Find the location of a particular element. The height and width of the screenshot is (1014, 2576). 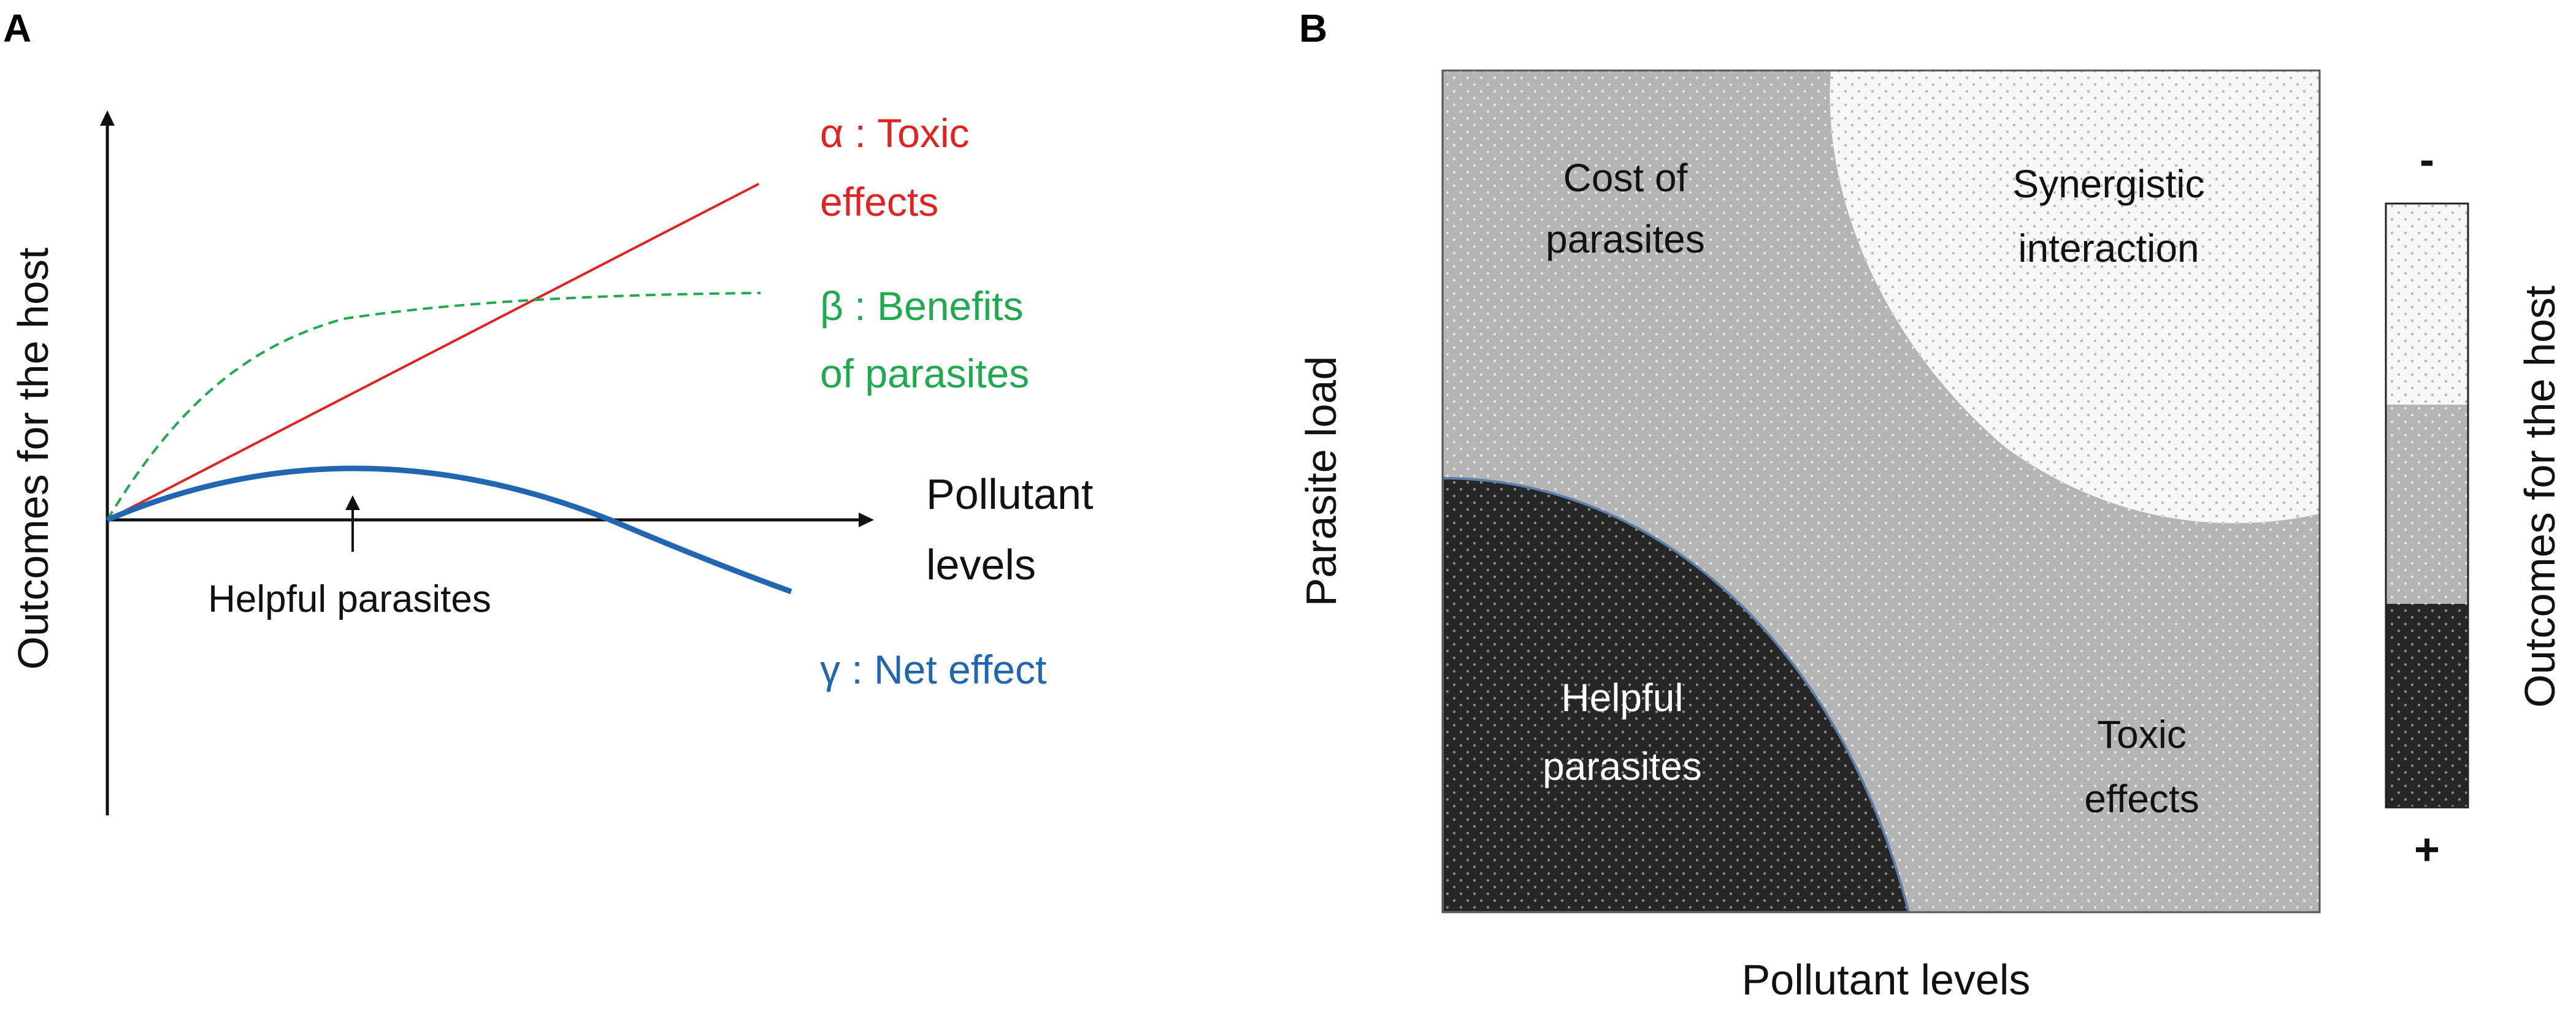

x-axis-arrowhead is located at coordinates (866, 520).